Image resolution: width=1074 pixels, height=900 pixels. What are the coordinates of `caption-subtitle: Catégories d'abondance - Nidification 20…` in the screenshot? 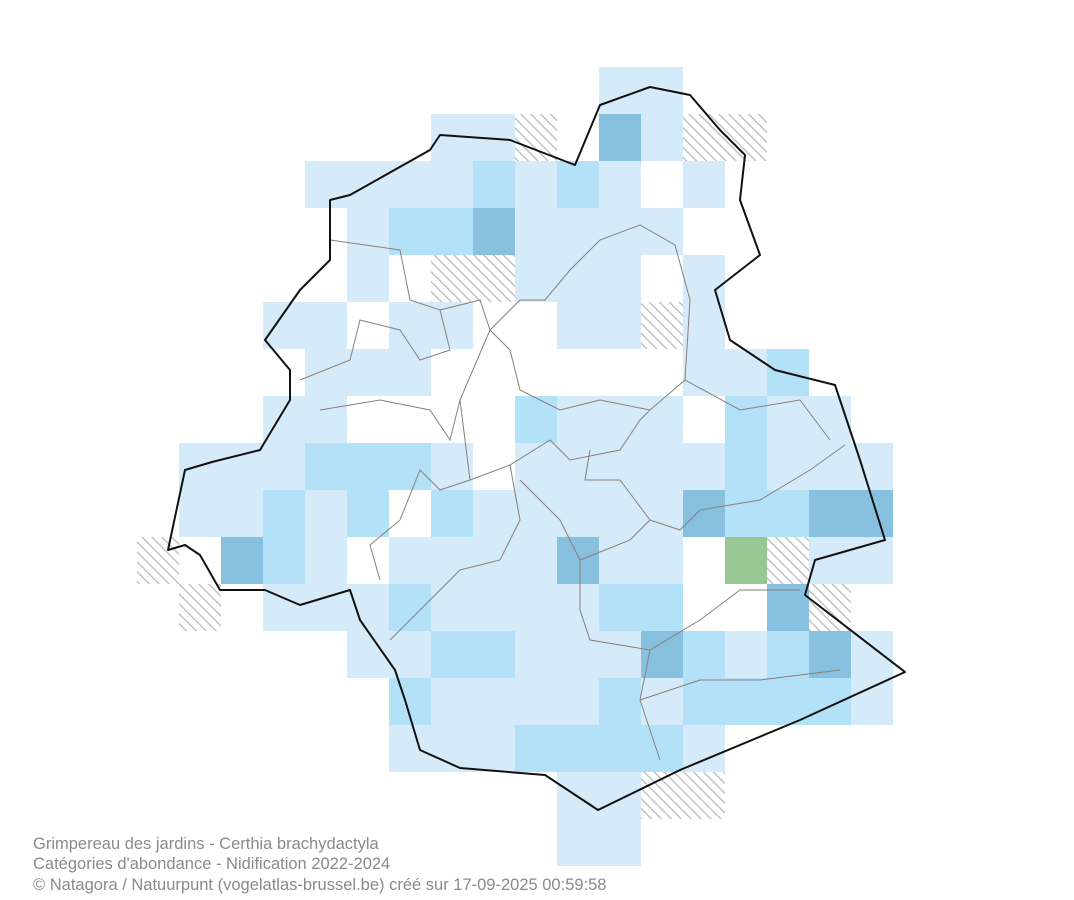 It's located at (211, 864).